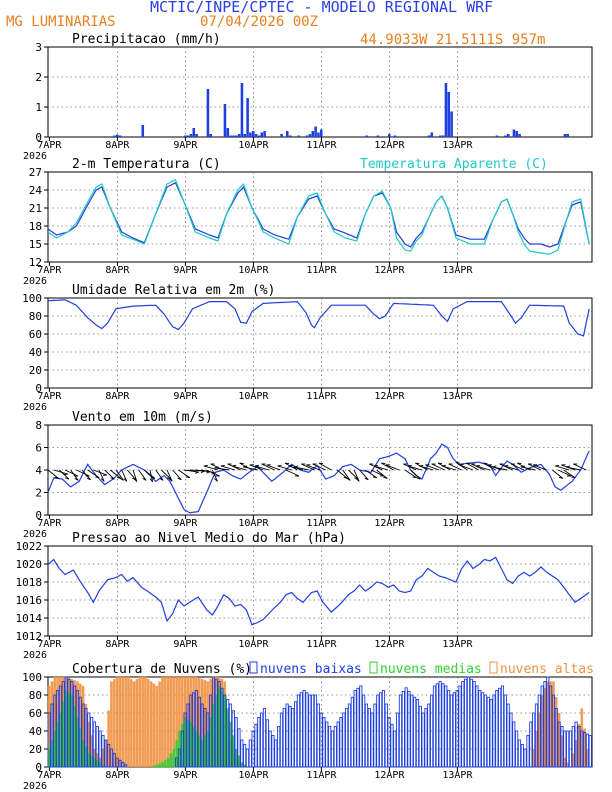  What do you see at coordinates (321, 270) in the screenshot?
I see `x-tick-label: 11APR` at bounding box center [321, 270].